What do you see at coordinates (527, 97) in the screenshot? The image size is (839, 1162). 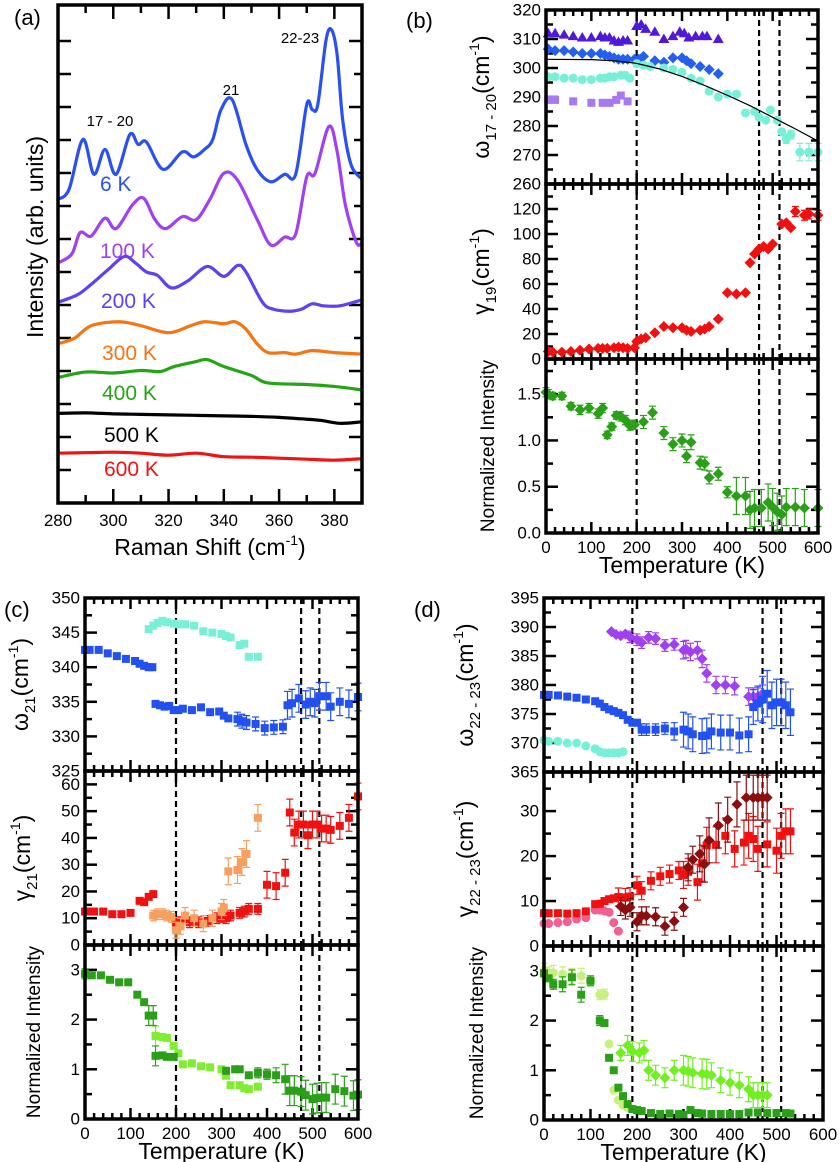 I see `y-tick-label: 290` at bounding box center [527, 97].